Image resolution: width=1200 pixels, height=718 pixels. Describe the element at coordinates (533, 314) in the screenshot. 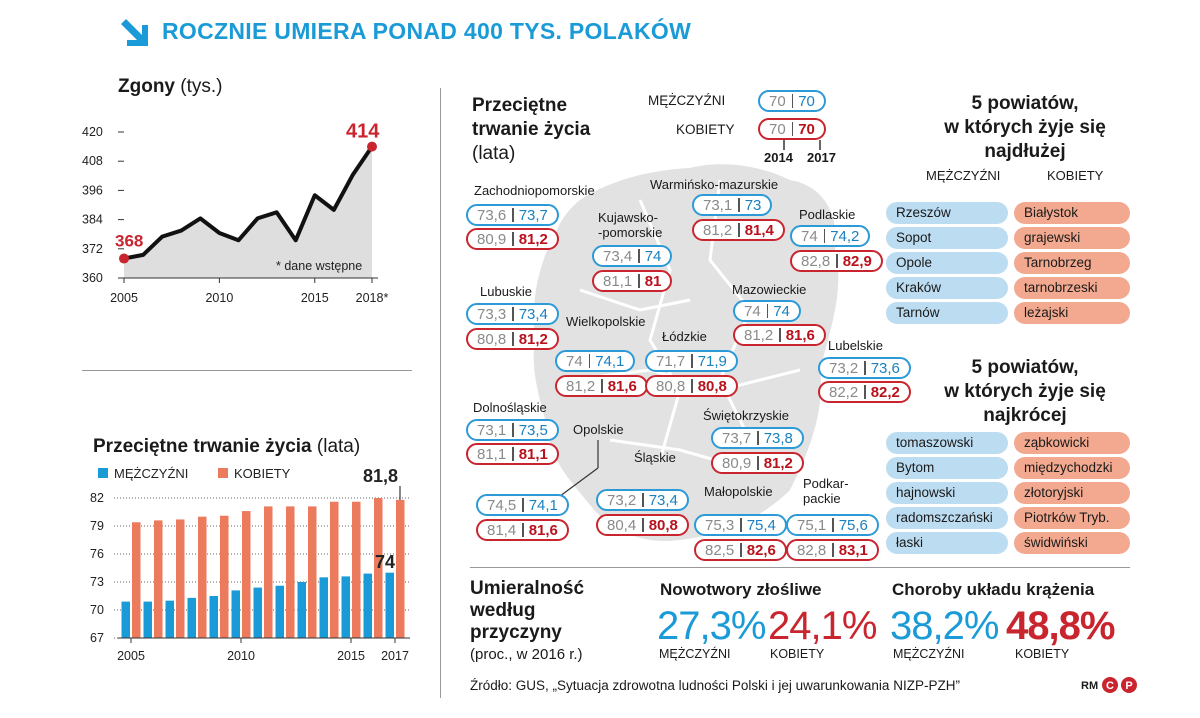

I see `value-2017: 73,4` at that location.